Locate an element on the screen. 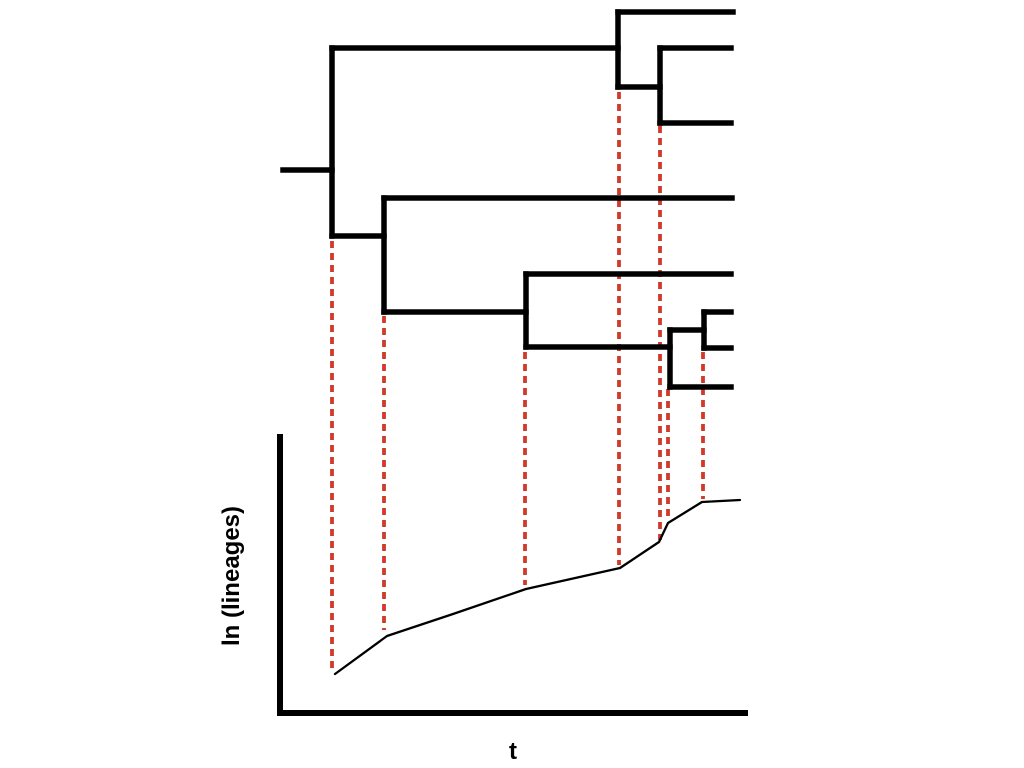 The image size is (1024, 768). y-axis-label: ln (lineages) is located at coordinates (231, 576).